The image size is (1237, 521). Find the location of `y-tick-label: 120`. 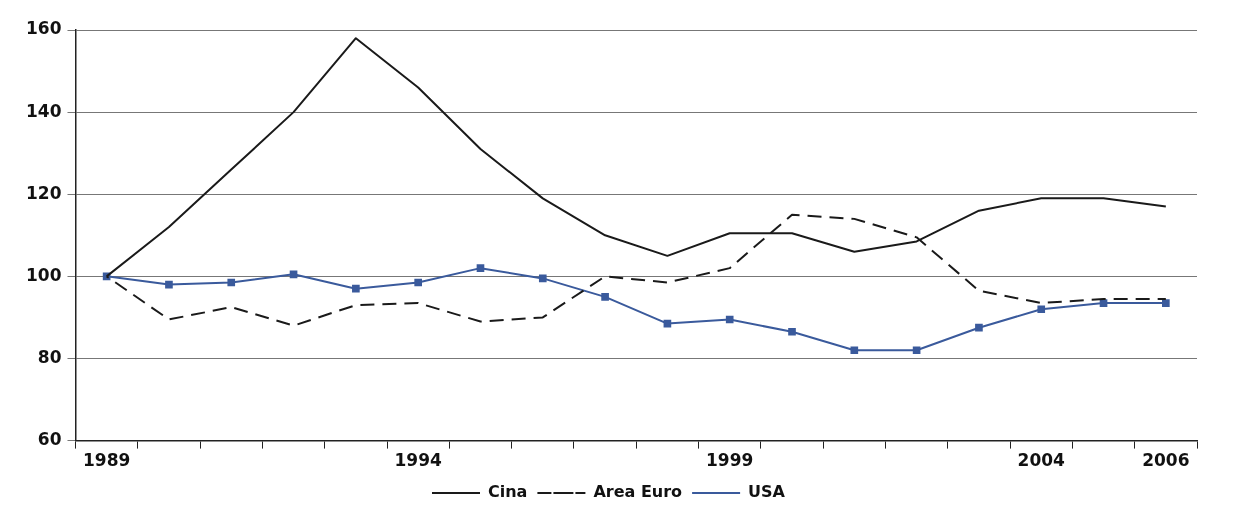

y-tick-label: 120 is located at coordinates (43, 192).